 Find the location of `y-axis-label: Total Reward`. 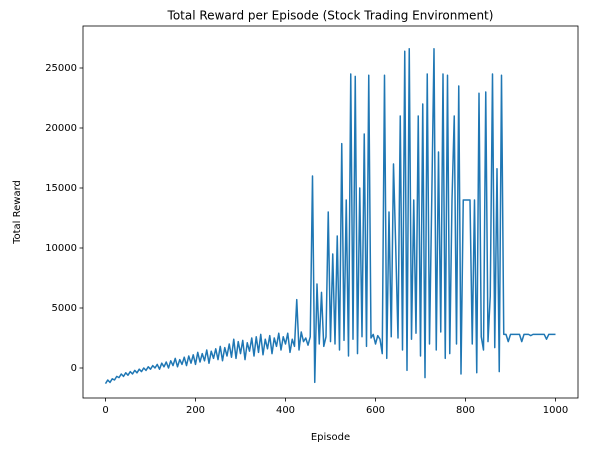

y-axis-label: Total Reward is located at coordinates (17, 212).